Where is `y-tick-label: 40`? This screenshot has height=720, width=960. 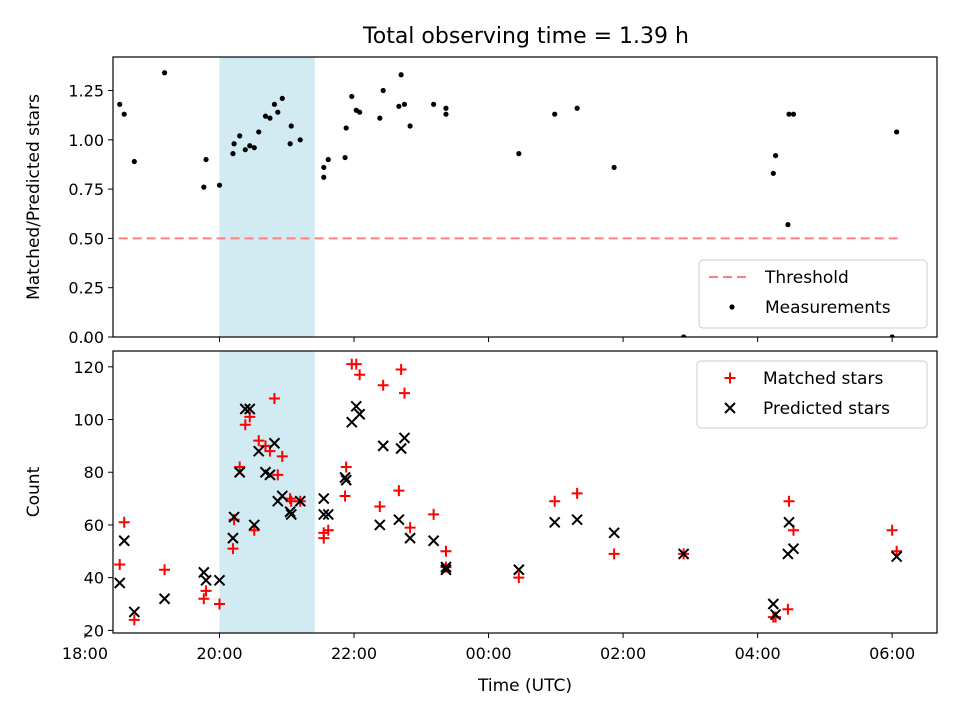 y-tick-label: 40 is located at coordinates (94, 578).